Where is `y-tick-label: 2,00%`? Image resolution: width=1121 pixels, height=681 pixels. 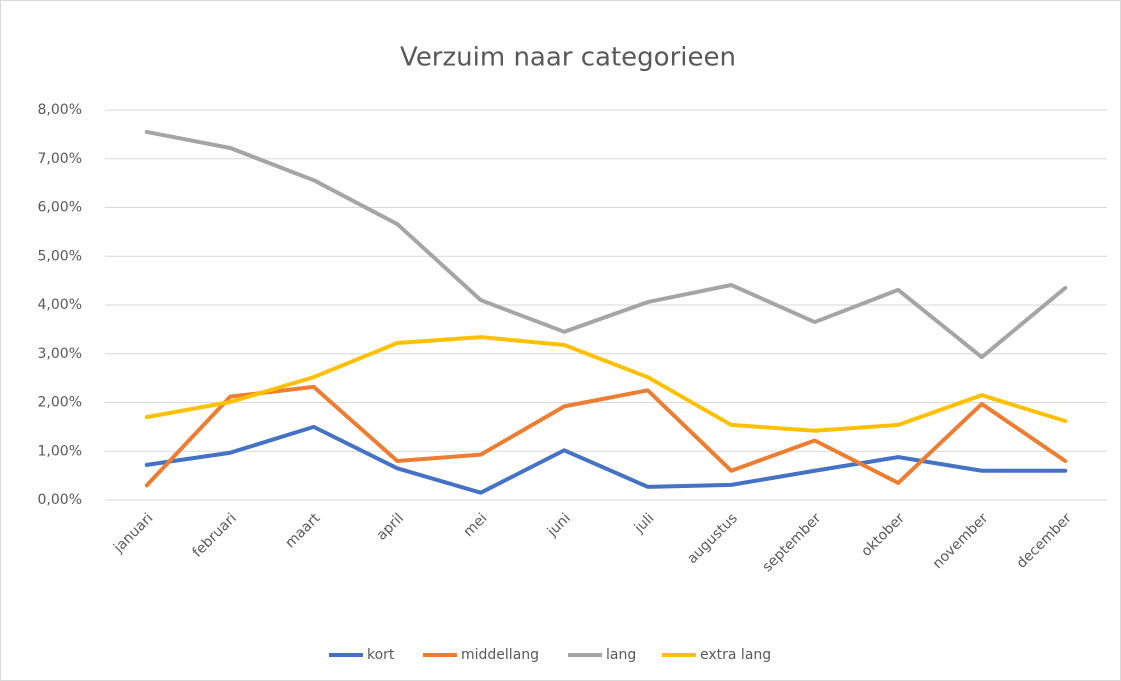 y-tick-label: 2,00% is located at coordinates (60, 403).